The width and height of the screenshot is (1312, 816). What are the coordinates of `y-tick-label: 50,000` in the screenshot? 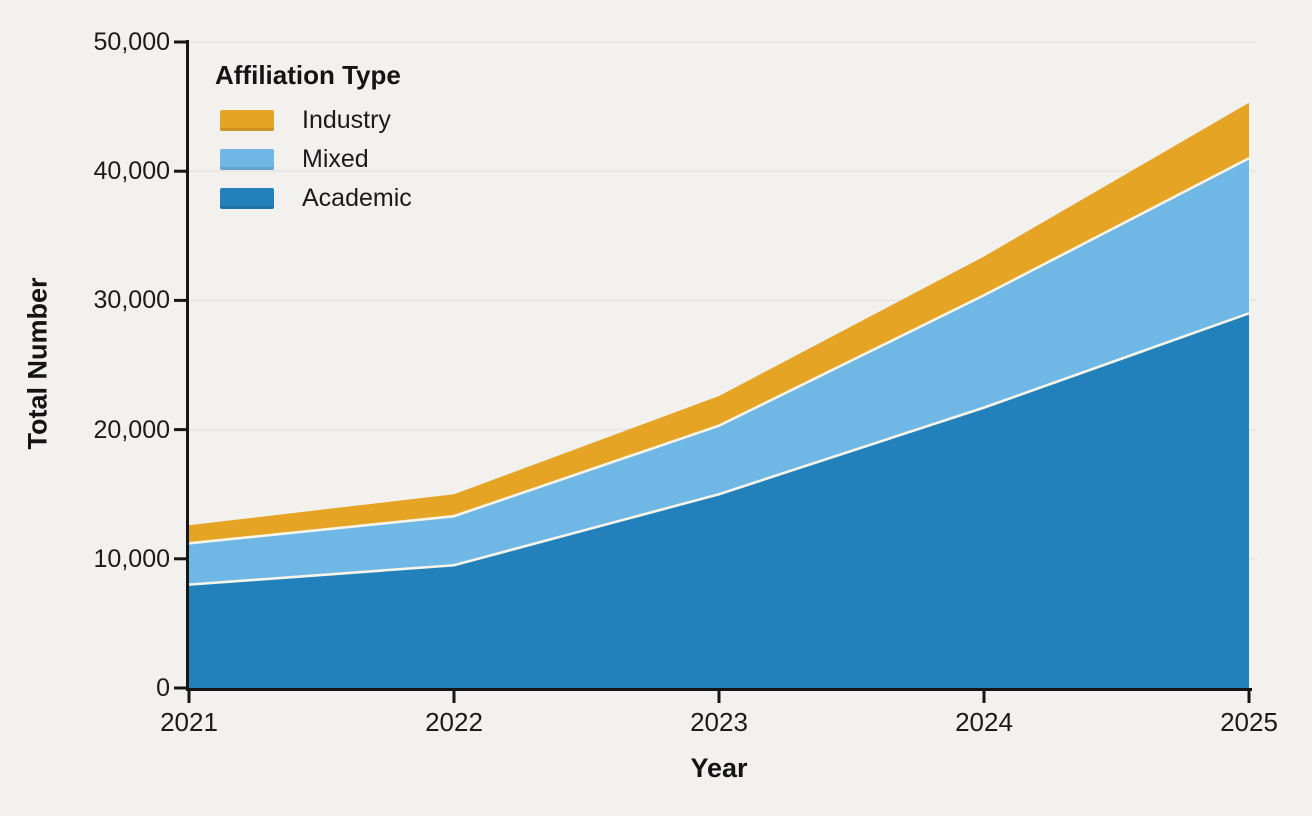 It's located at (131, 42).